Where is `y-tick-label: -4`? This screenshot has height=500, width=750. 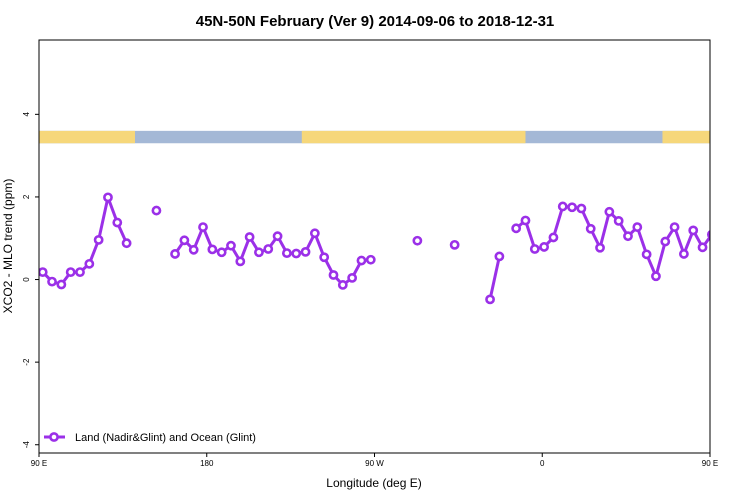 y-tick-label: -4 is located at coordinates (26, 445).